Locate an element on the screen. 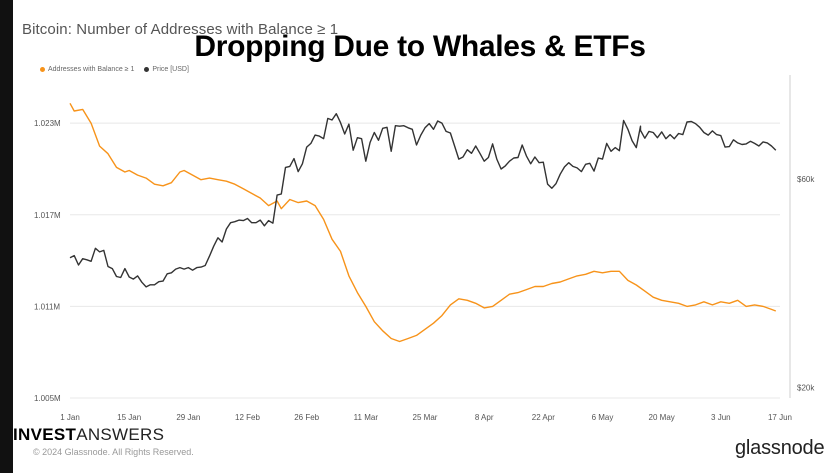  legend-label-addresses: Addresses with Balance ≥ 1 is located at coordinates (91, 69).